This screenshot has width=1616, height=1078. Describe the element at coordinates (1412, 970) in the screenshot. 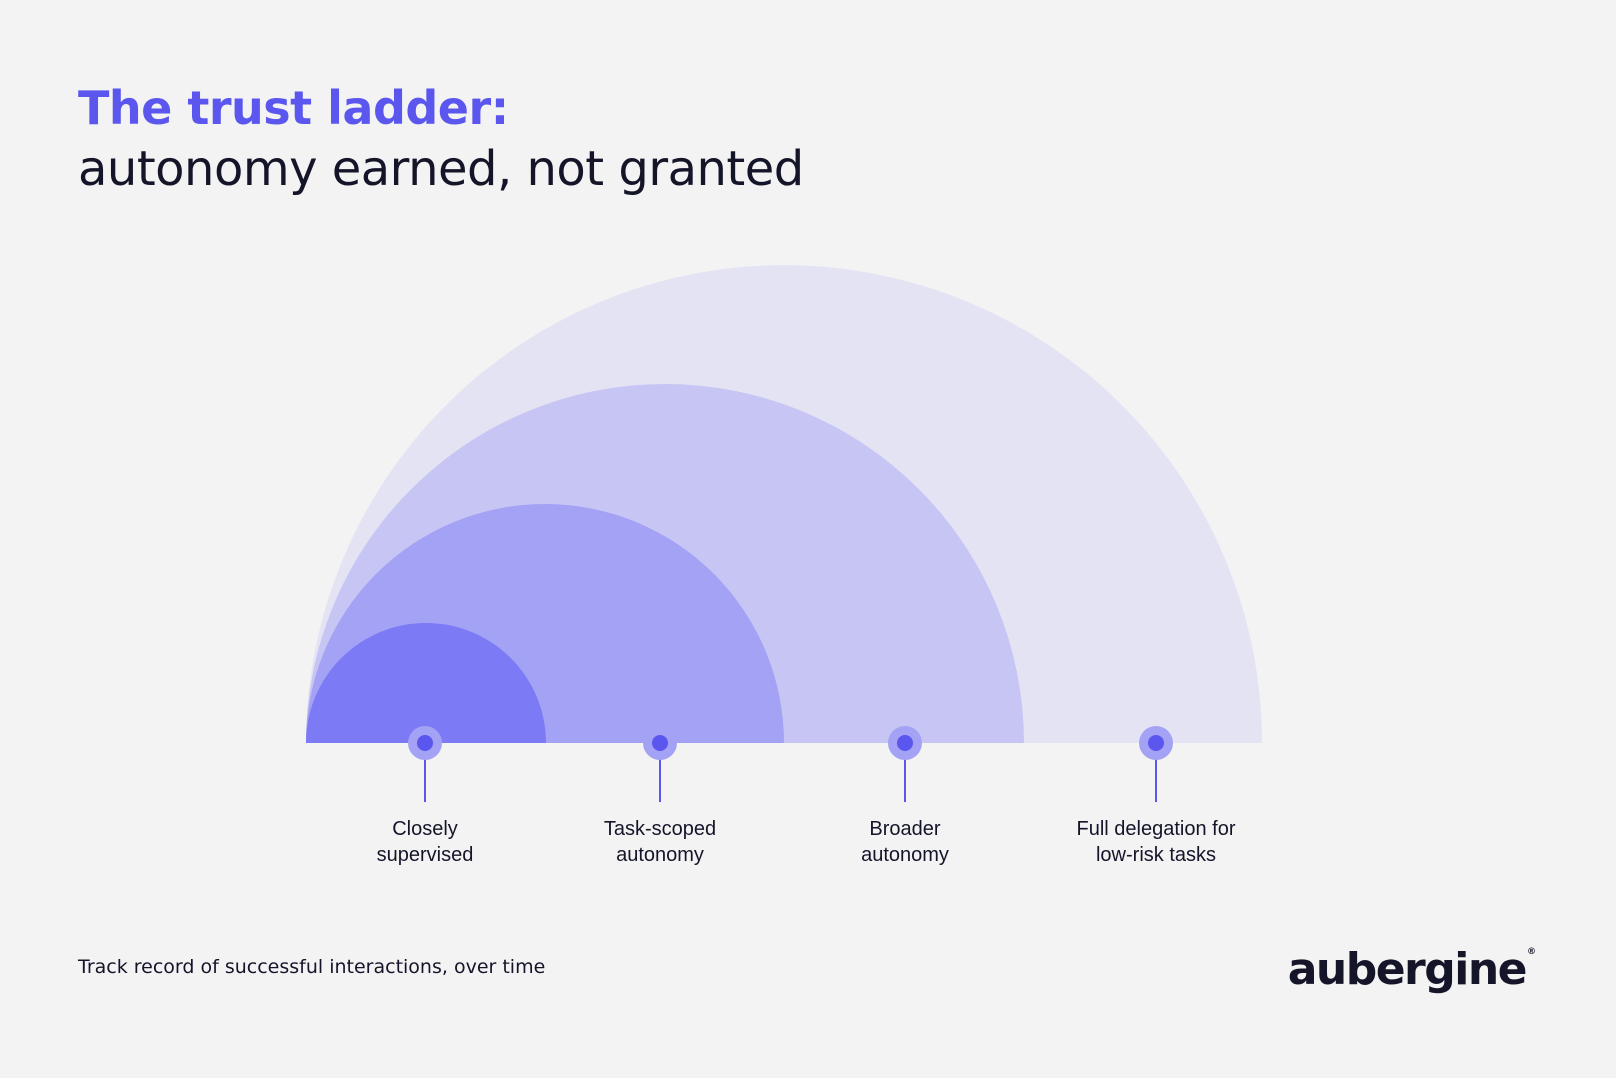

I see `aubergine-logo: aubergine®` at that location.